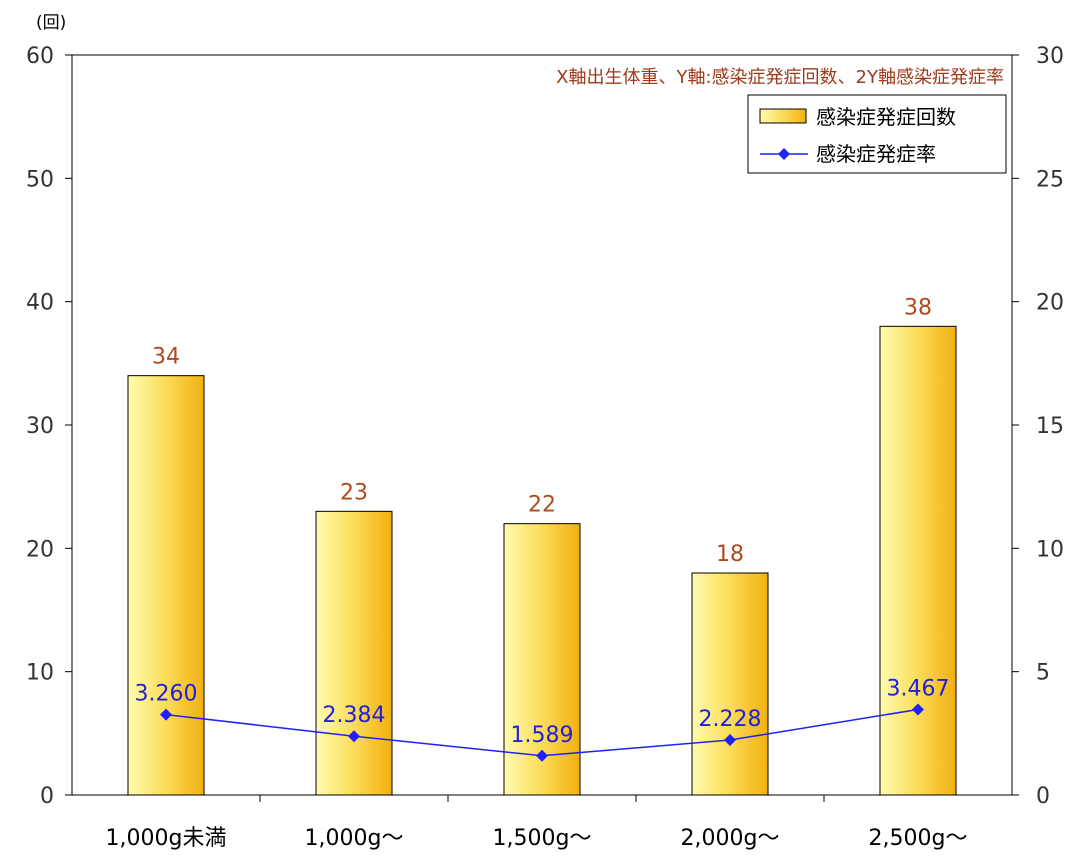 Image resolution: width=1076 pixels, height=862 pixels. I want to click on x-tick-label: 1,500g〜, so click(542, 838).